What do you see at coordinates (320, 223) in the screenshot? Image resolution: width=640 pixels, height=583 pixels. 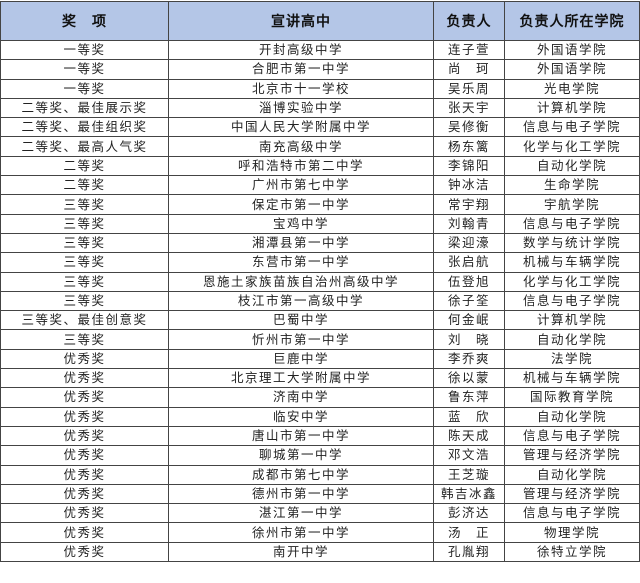 I see `table-row: 三等奖 宝鸡中学 刘翰青 信息与电子学院` at bounding box center [320, 223].